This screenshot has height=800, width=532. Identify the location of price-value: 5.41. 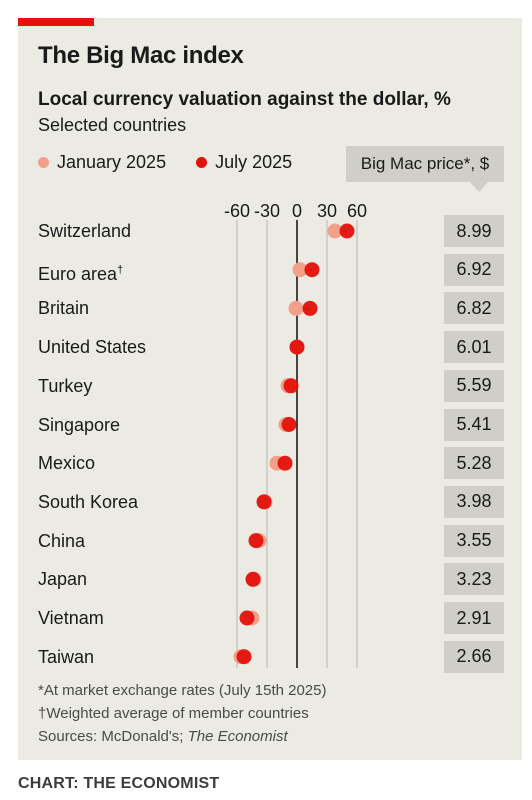
(474, 424).